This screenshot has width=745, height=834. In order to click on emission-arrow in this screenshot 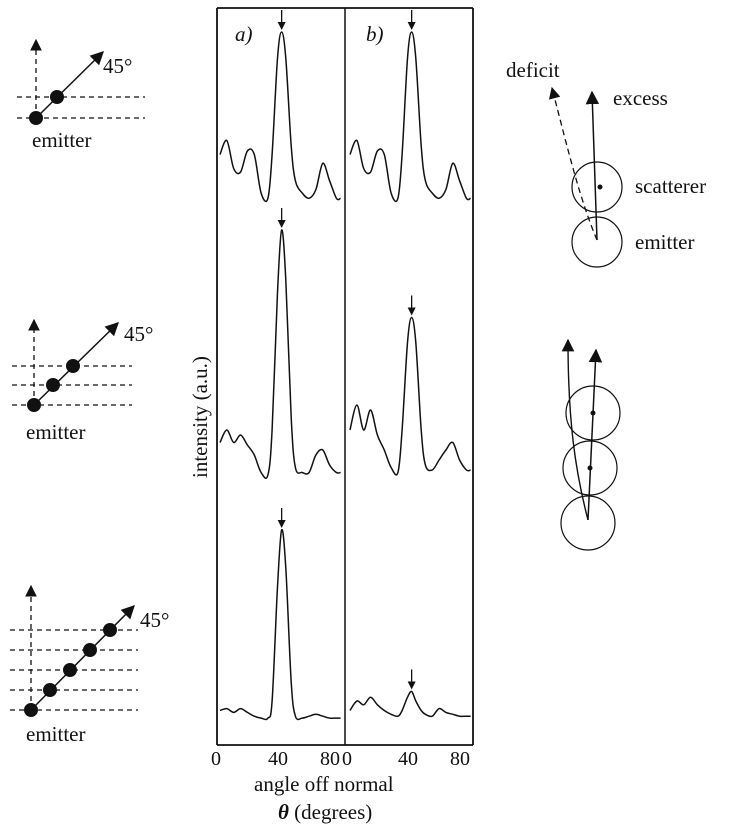, I will do `click(69, 85)`.